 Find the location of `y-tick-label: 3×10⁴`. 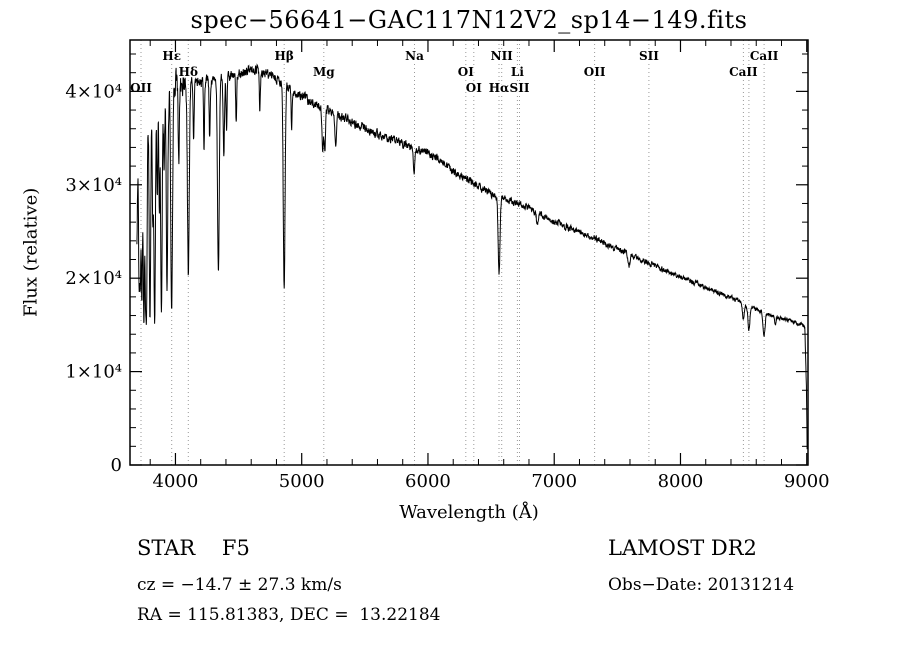

y-tick-label: 3×10⁴ is located at coordinates (93, 185).